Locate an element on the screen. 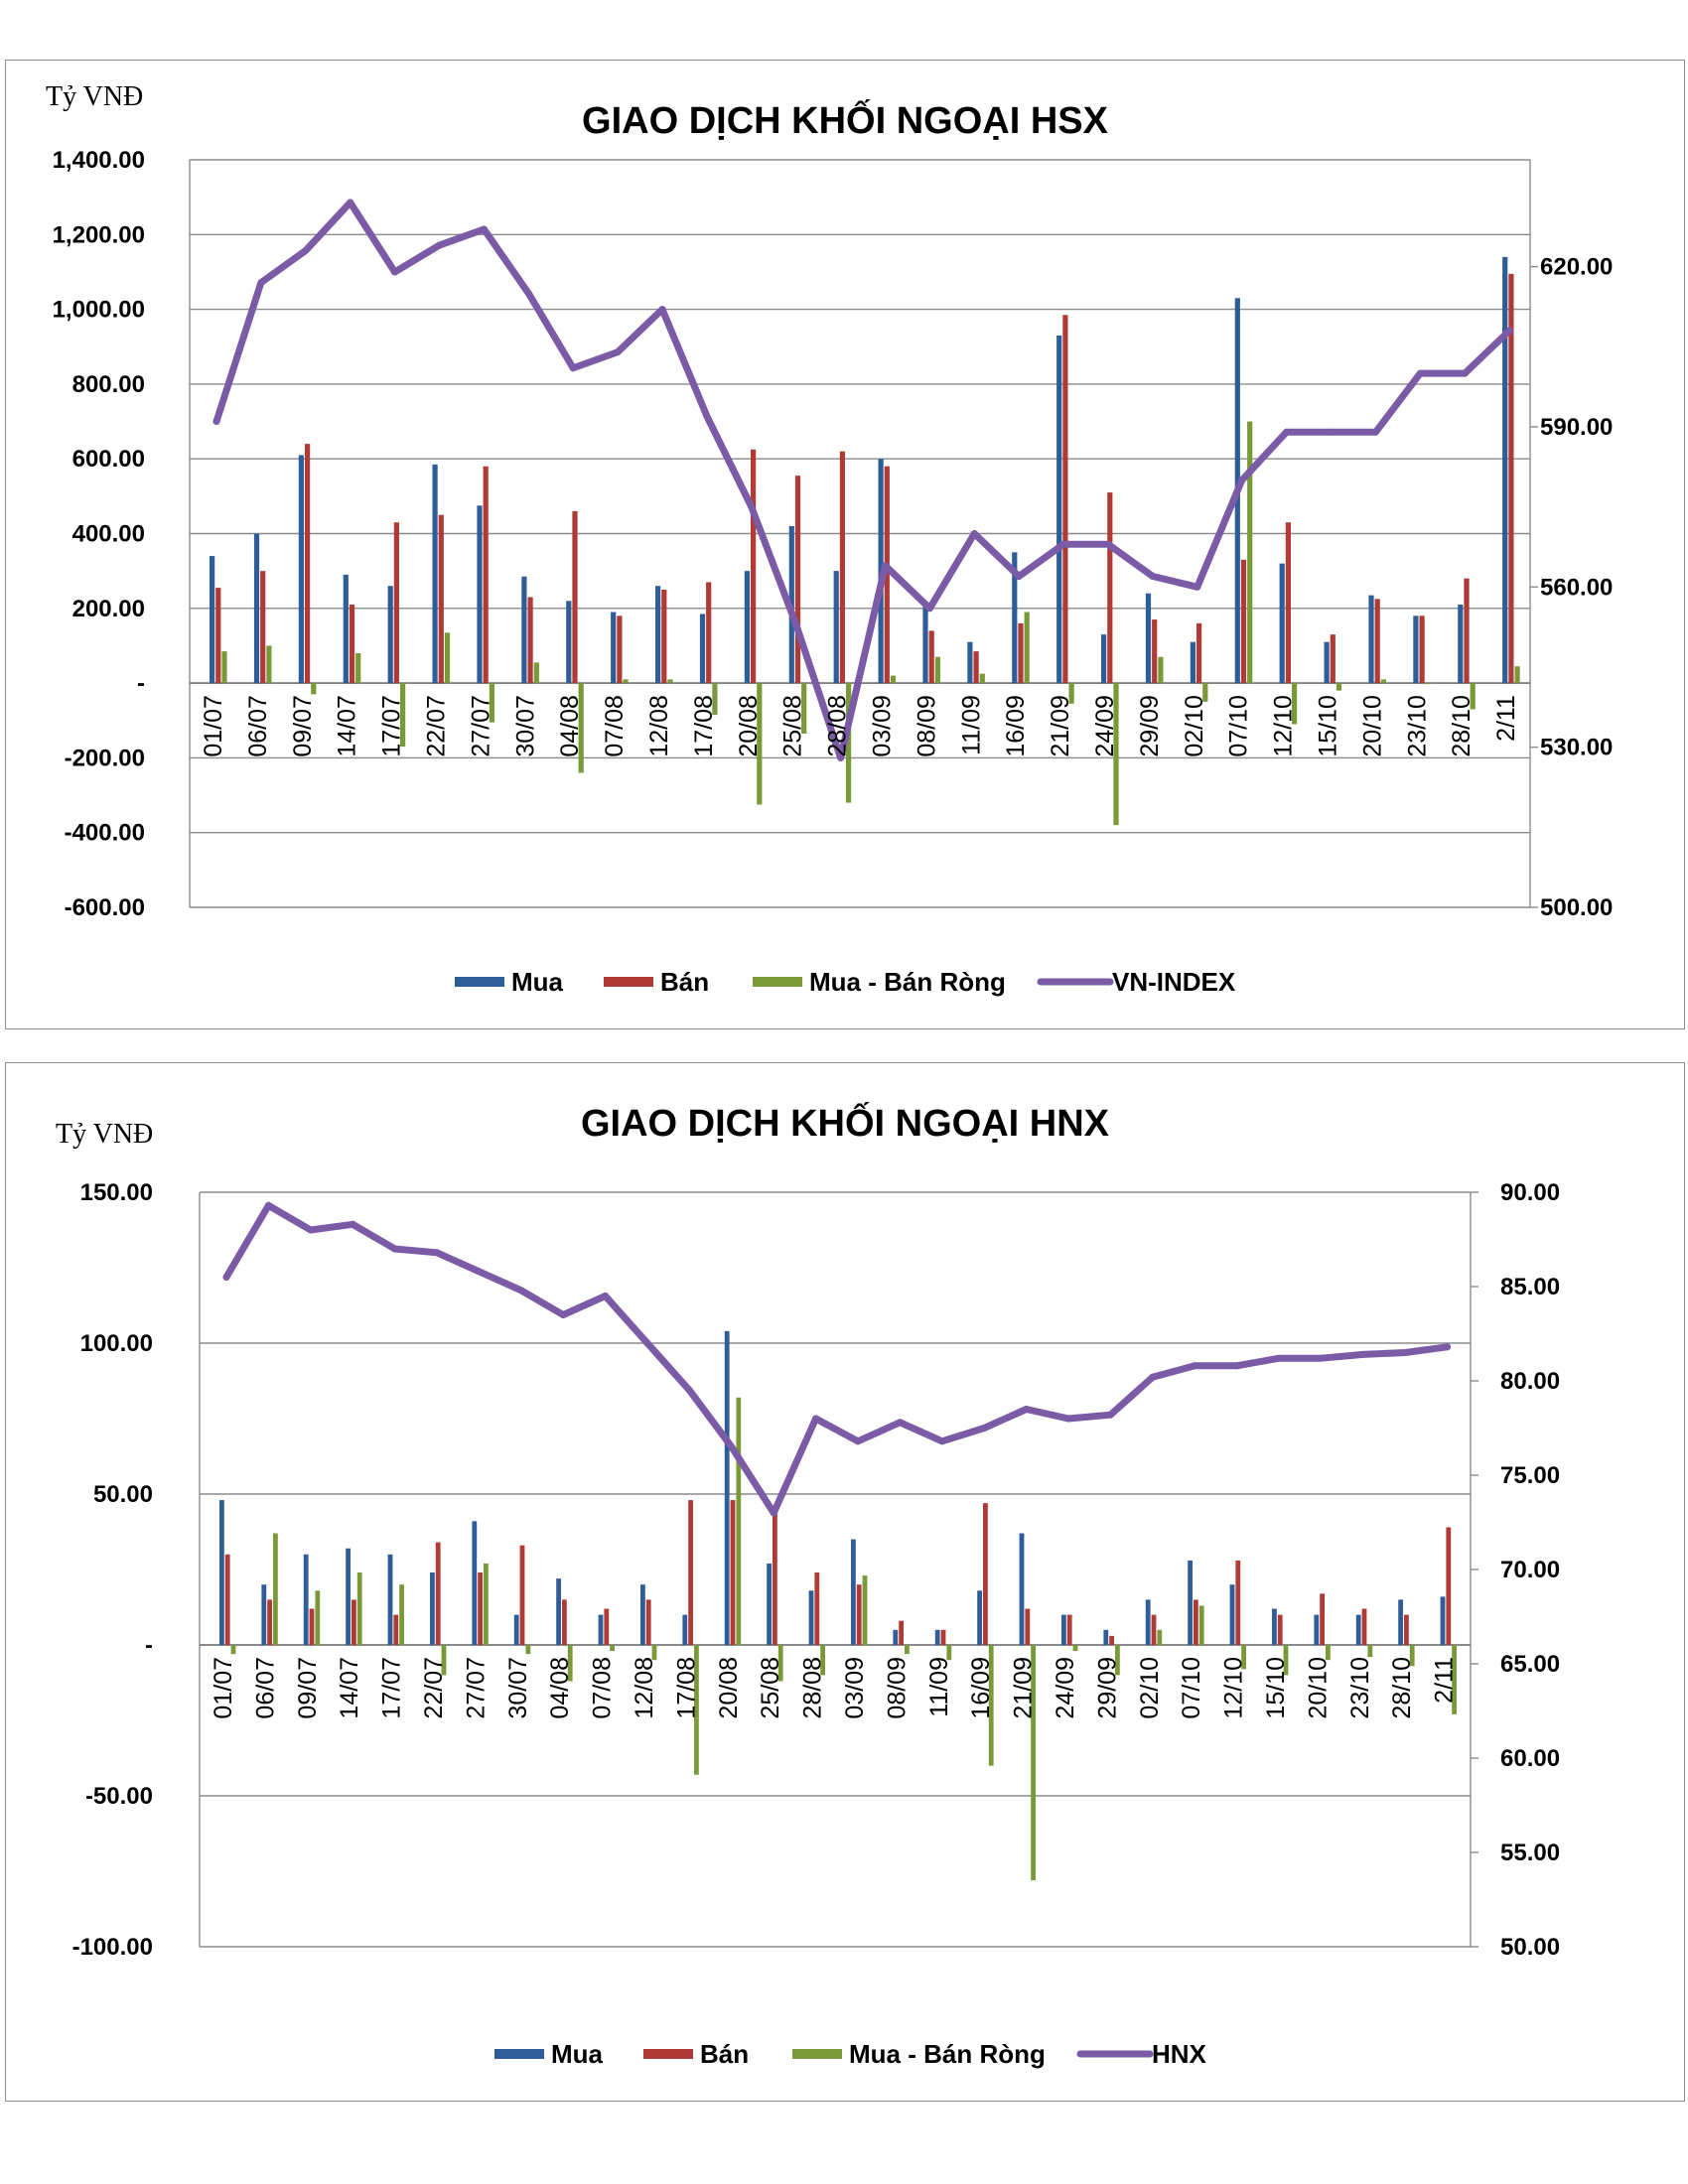  right-axis-tick-label: 80.00 is located at coordinates (1530, 1381).